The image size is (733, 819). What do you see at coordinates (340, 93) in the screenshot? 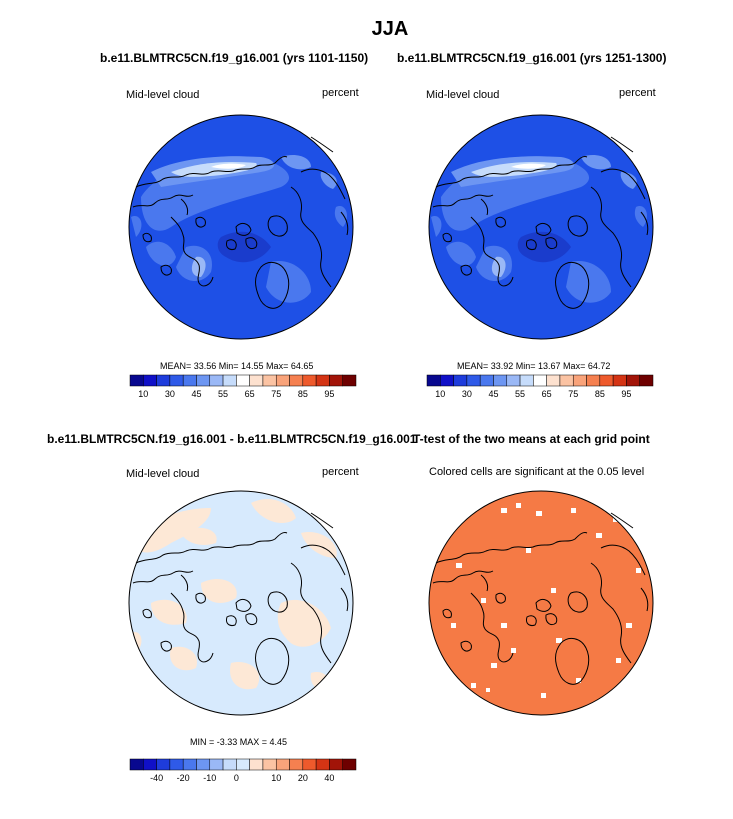
I see `panel-tl-units-label: percent` at bounding box center [340, 93].